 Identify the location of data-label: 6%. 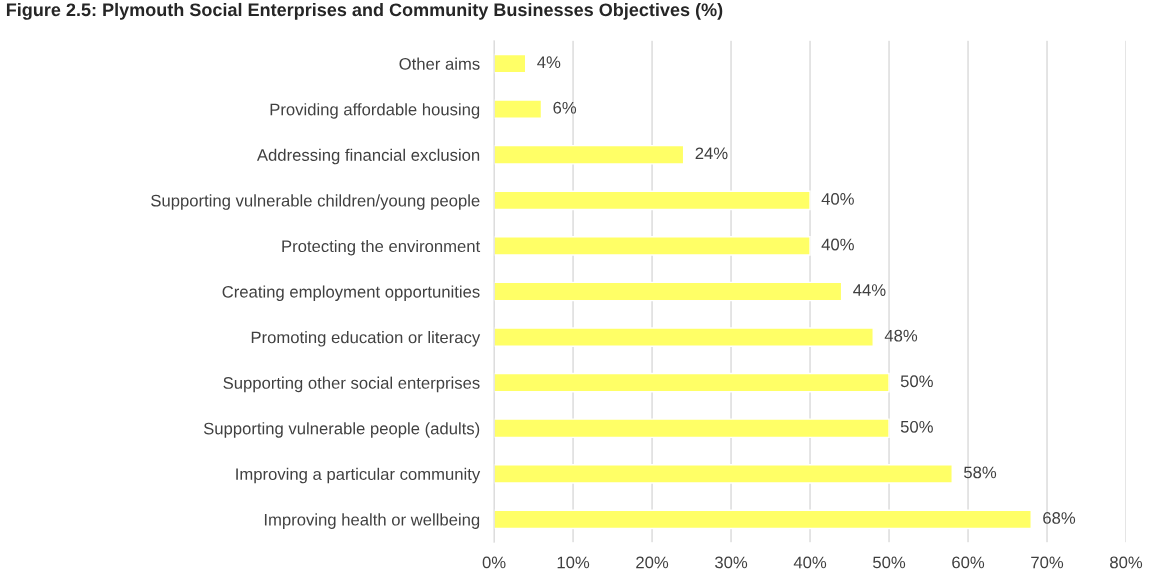
(565, 107).